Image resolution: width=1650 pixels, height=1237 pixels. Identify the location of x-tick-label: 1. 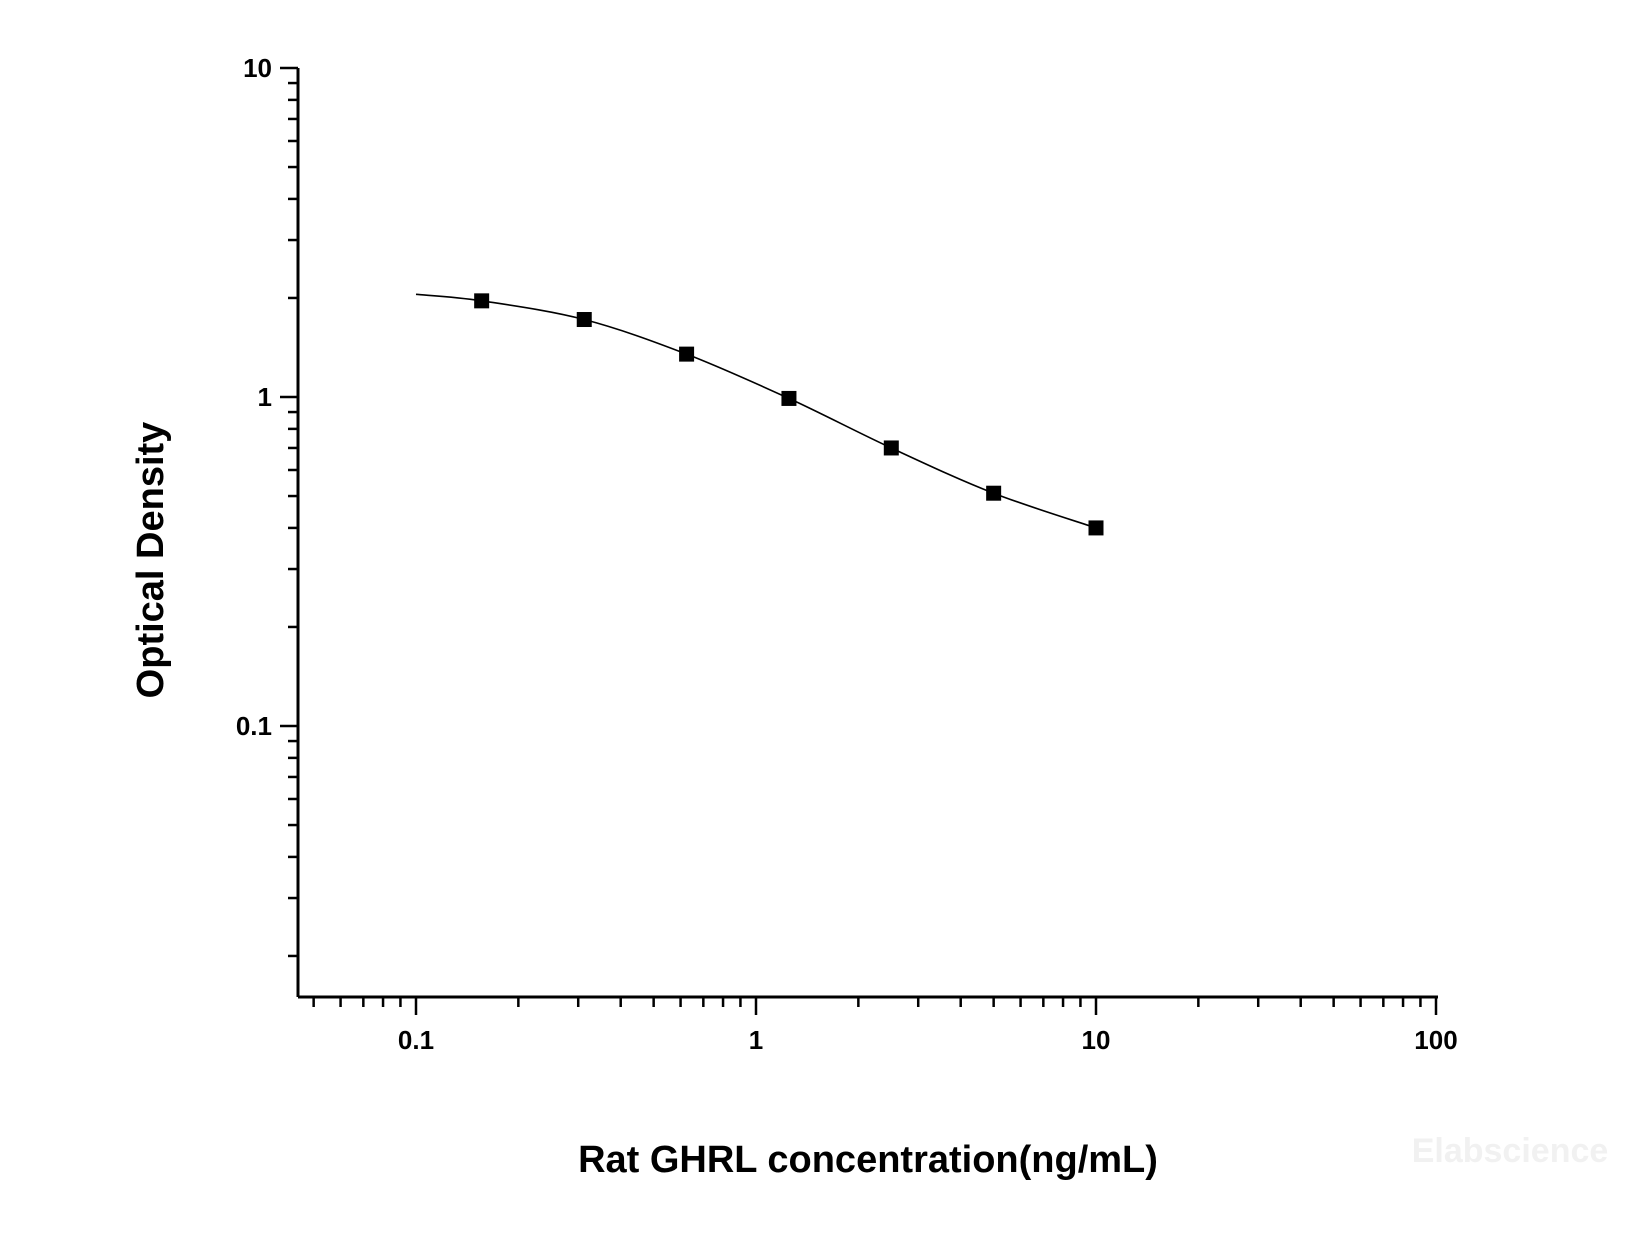
(756, 1040).